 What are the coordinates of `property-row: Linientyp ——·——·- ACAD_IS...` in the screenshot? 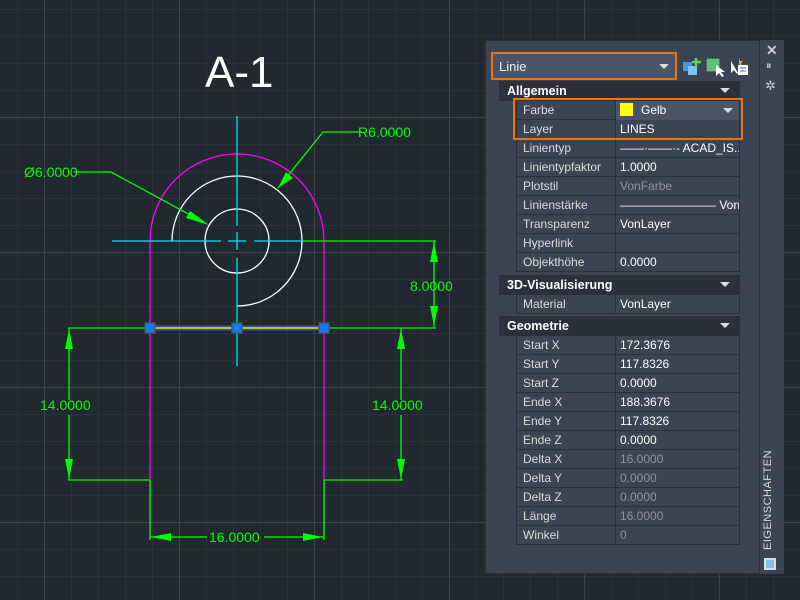 It's located at (628, 148).